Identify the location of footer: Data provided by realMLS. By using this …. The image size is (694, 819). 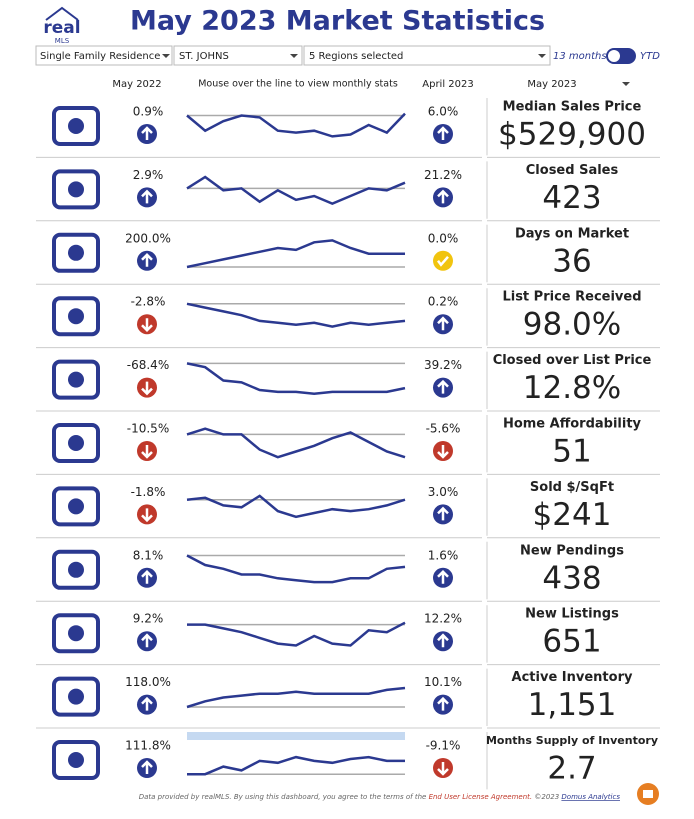
(380, 797).